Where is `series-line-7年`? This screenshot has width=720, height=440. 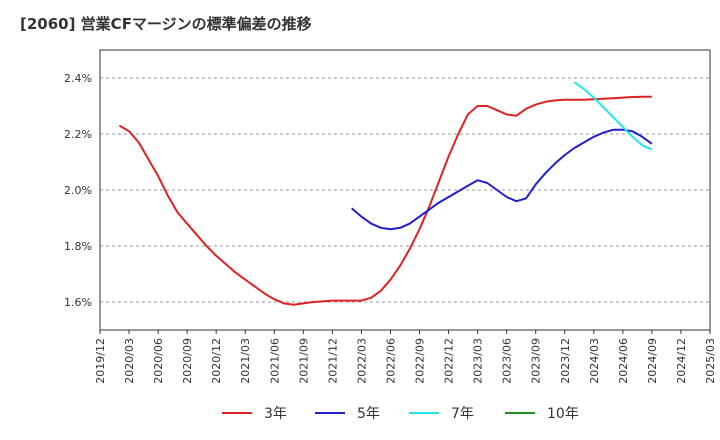
series-line-7年 is located at coordinates (613, 116).